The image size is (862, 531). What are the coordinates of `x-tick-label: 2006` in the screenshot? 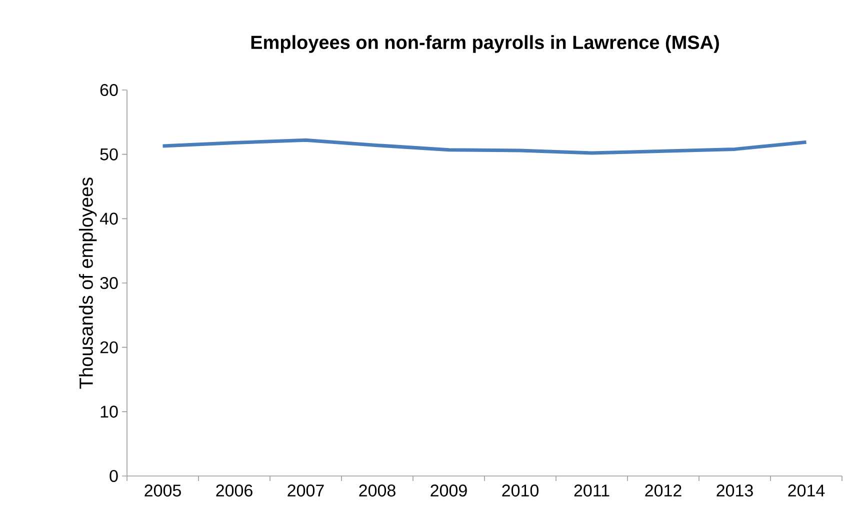 It's located at (234, 490).